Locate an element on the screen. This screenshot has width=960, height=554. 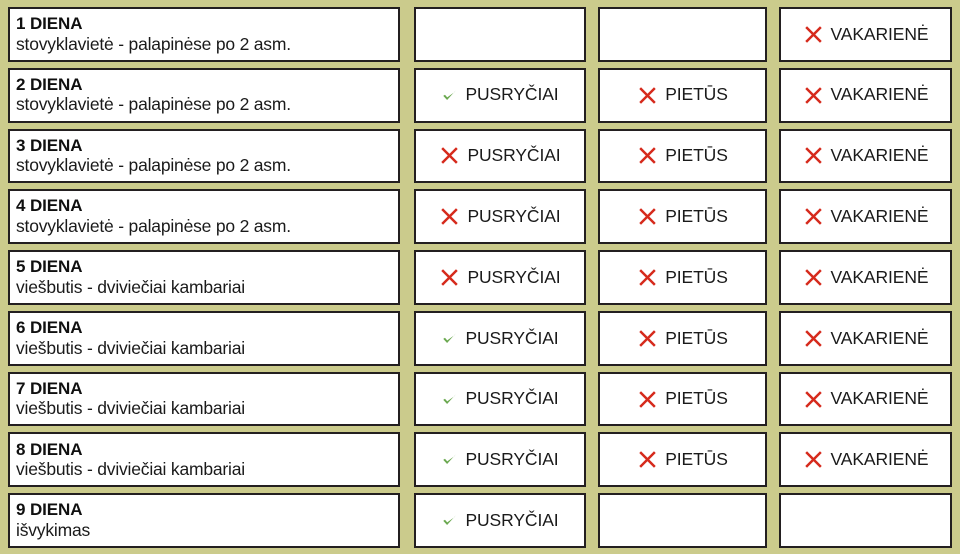
day-cell: 6 DIENA viešbutis - dviviečiai kambariai is located at coordinates (204, 338).